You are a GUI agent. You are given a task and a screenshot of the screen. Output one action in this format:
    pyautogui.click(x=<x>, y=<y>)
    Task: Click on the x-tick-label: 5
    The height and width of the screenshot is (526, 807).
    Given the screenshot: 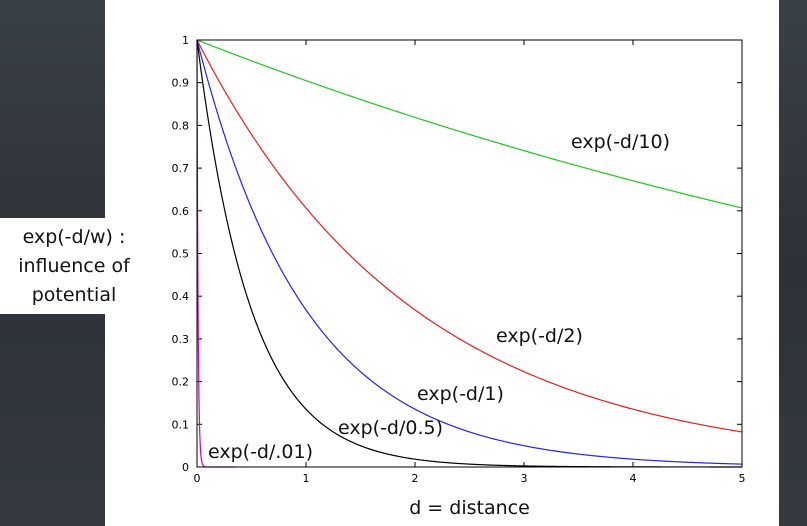 What is the action you would take?
    pyautogui.click(x=742, y=478)
    